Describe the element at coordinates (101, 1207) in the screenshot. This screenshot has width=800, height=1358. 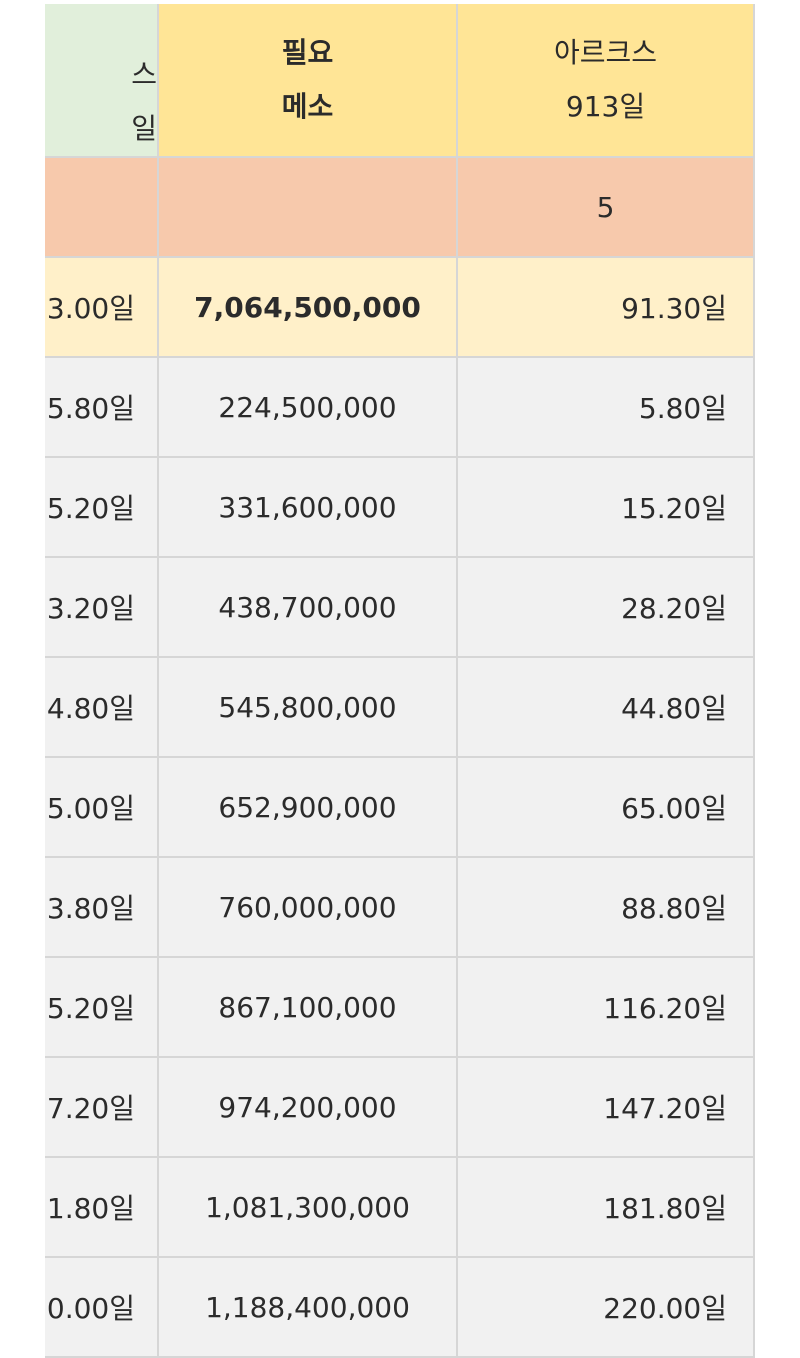
I see `table-row-cell-previous: 1.80일` at that location.